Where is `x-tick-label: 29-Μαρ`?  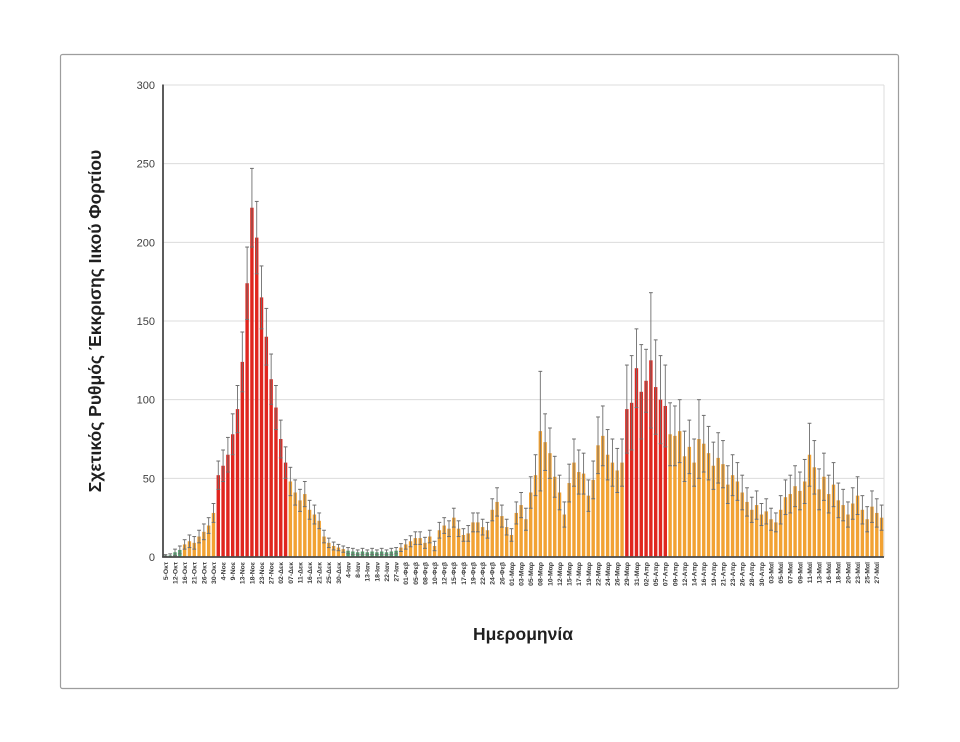
x-tick-label: 29-Μαρ is located at coordinates (627, 574).